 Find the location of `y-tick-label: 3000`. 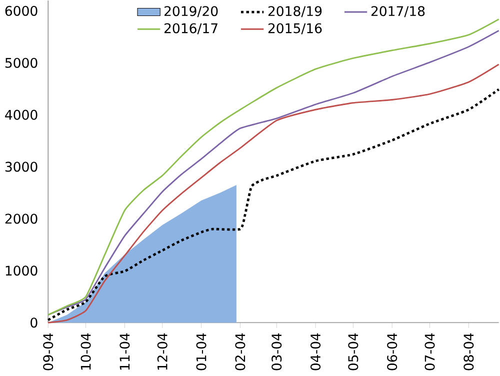

y-tick-label: 3000 is located at coordinates (21, 167).